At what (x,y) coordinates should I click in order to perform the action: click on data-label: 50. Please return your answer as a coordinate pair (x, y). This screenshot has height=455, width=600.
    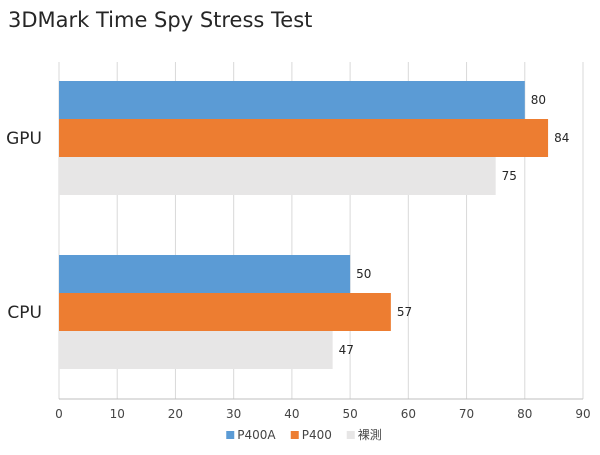
    Looking at the image, I should click on (363, 274).